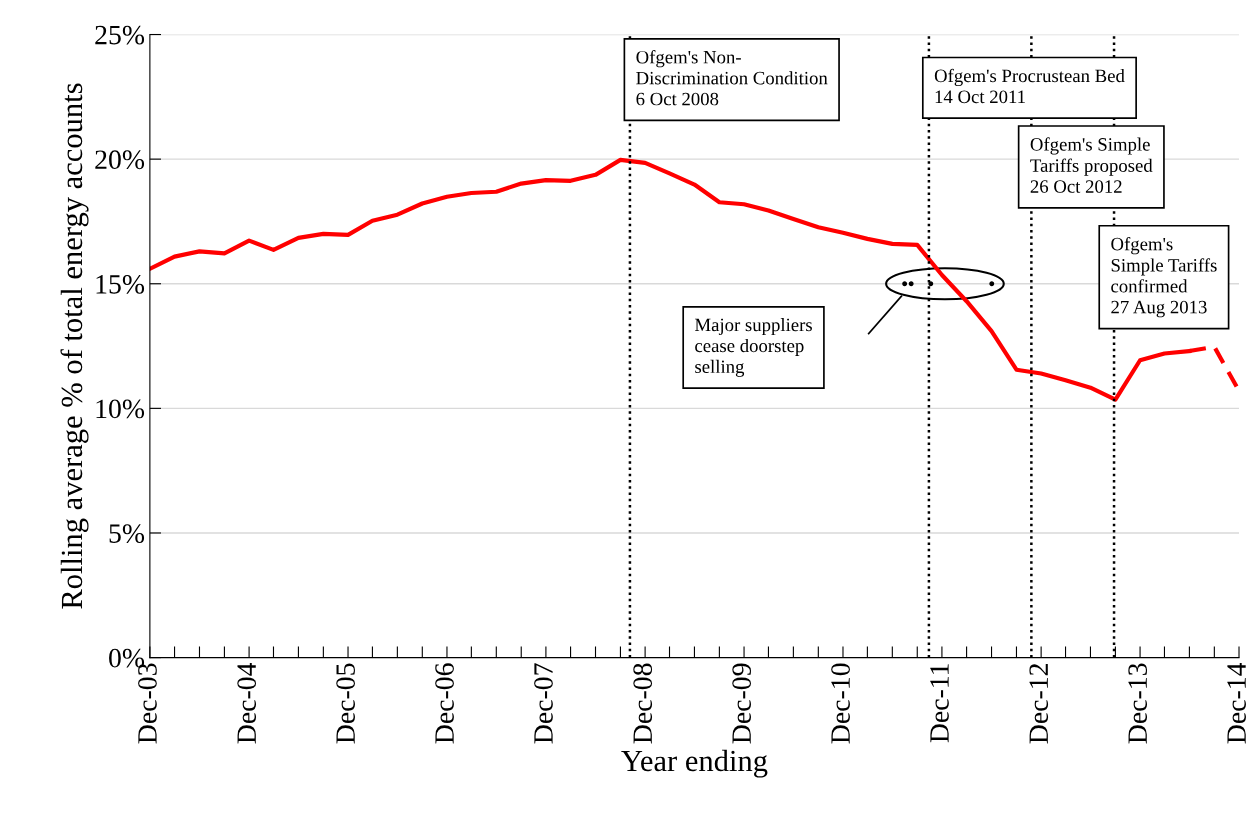  I want to click on y-tick-label: 25%, so click(120, 35).